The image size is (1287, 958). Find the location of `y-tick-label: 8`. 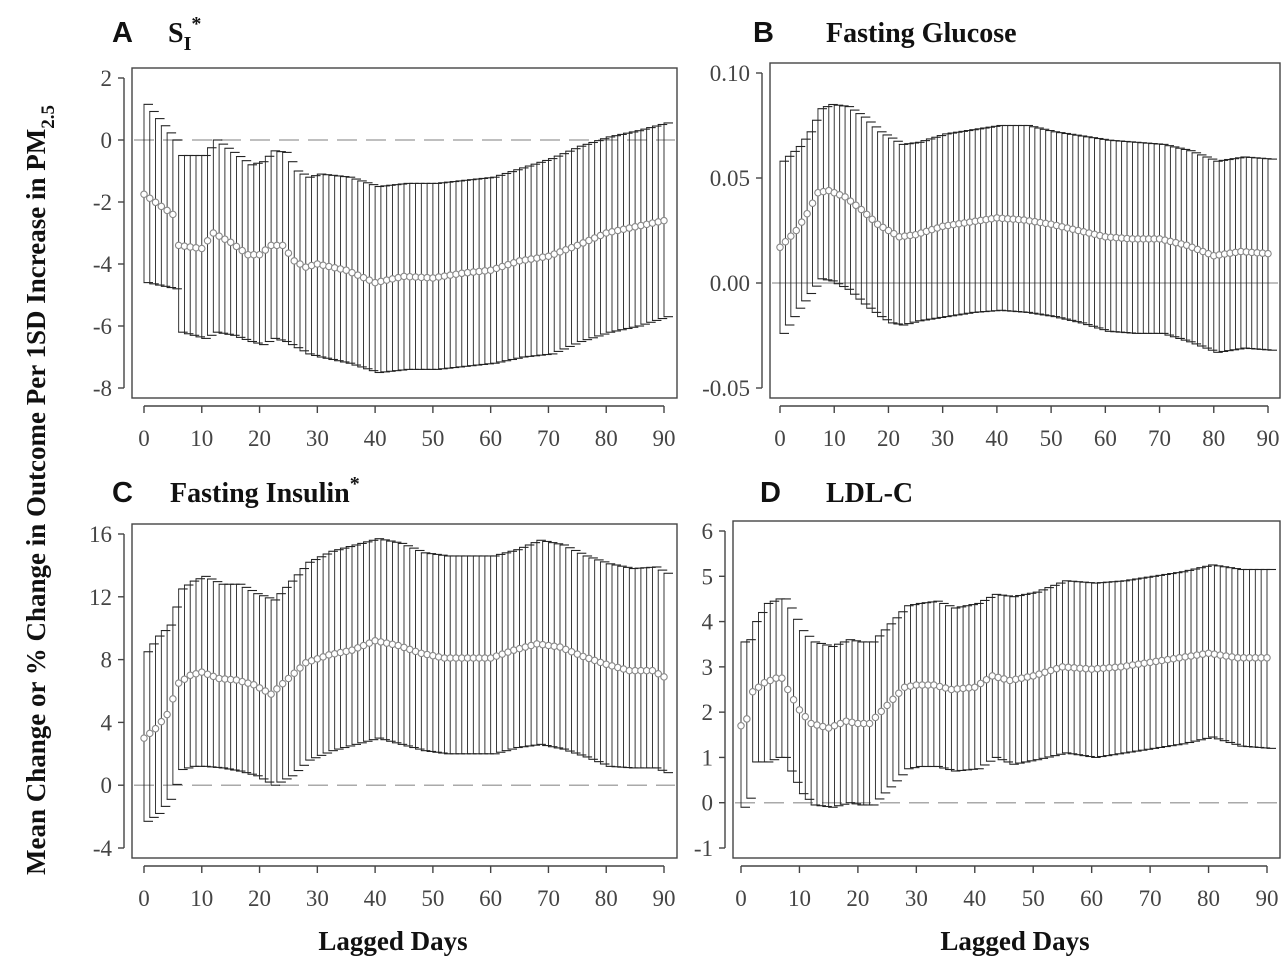

y-tick-label: 8 is located at coordinates (107, 660).